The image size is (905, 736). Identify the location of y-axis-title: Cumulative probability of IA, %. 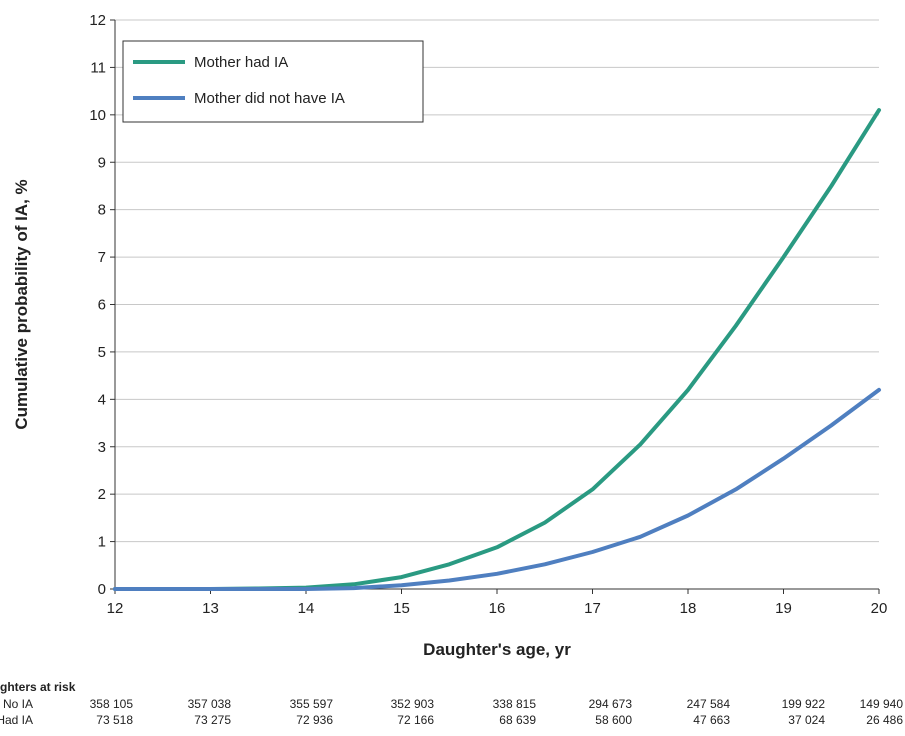
(21, 304).